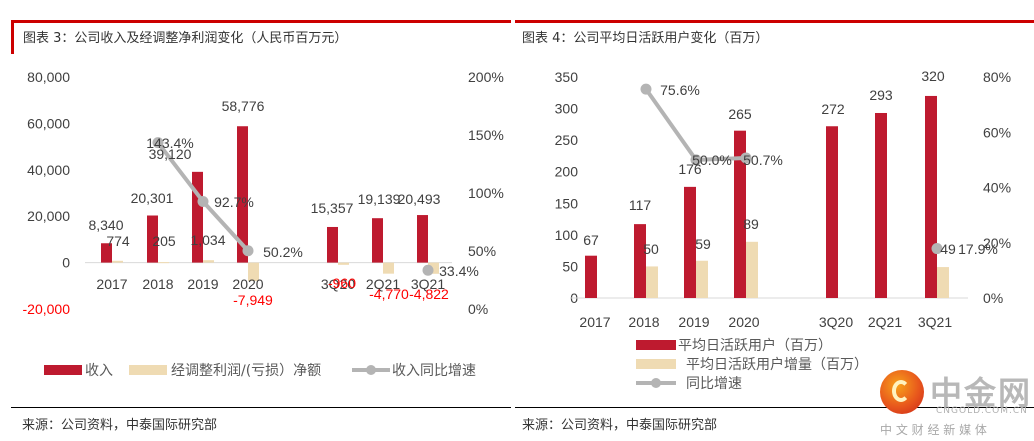 The image size is (1034, 441). I want to click on watermark-logo: 中金网 CNGOLD.COM.CN 中 文 财 经 新 媒 体, so click(956, 403).